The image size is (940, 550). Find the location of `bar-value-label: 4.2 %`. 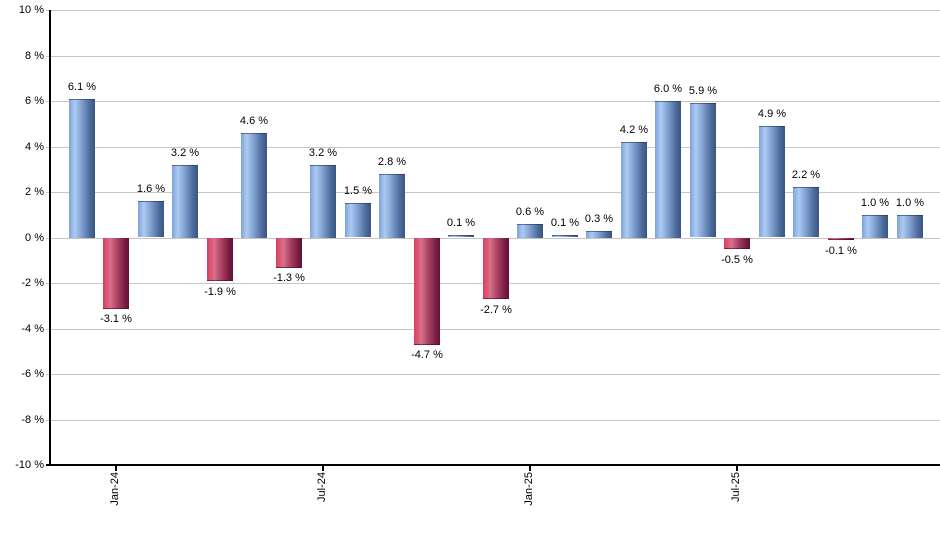

bar-value-label: 4.2 % is located at coordinates (634, 130).